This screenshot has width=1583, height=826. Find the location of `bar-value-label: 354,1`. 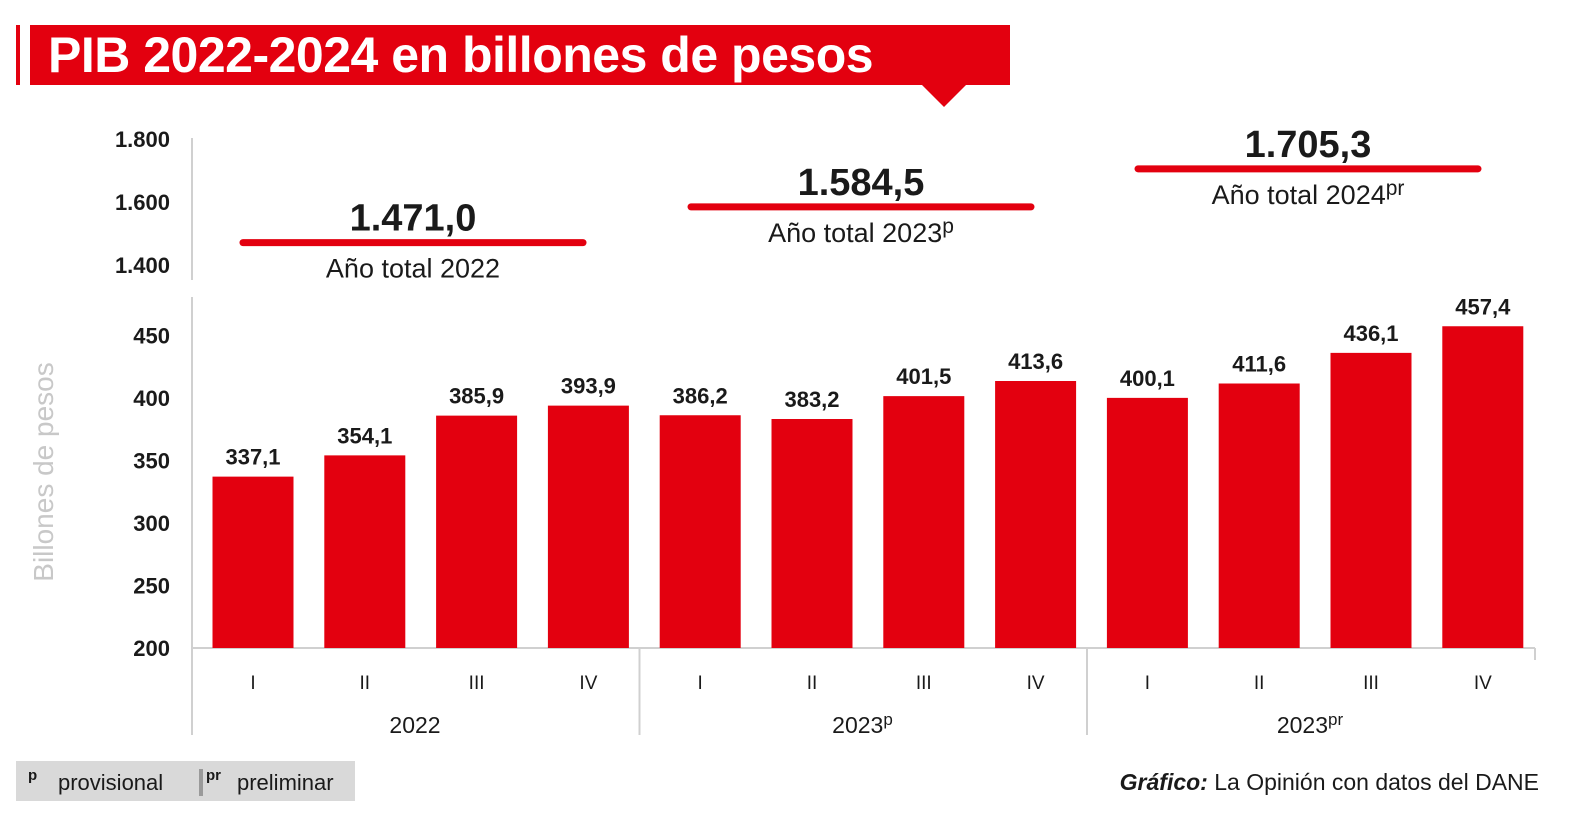

bar-value-label: 354,1 is located at coordinates (364, 435).